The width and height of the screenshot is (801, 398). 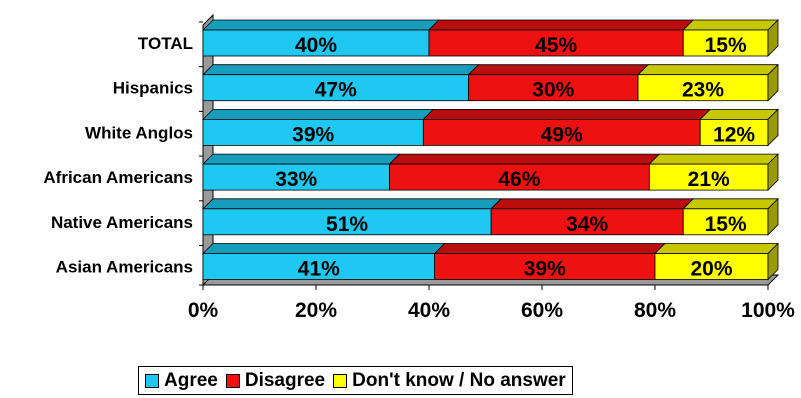 What do you see at coordinates (556, 45) in the screenshot?
I see `data-label: 45%` at bounding box center [556, 45].